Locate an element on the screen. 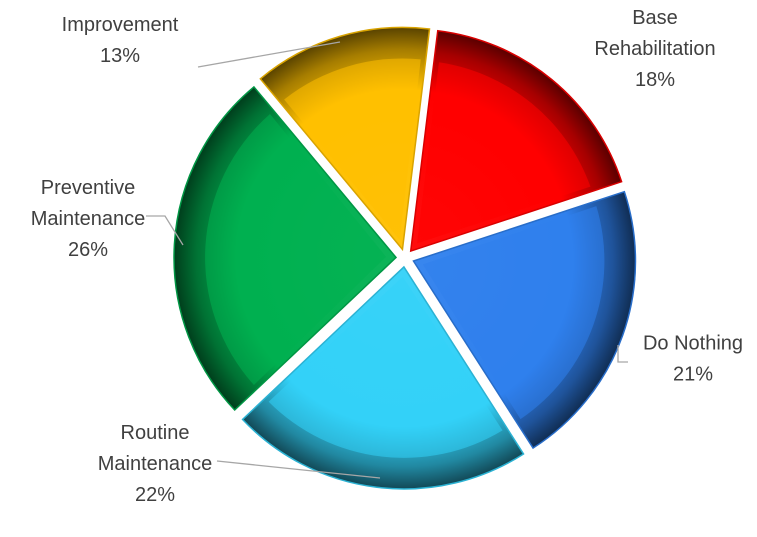  slice-category-label: Do Nothing is located at coordinates (693, 344).